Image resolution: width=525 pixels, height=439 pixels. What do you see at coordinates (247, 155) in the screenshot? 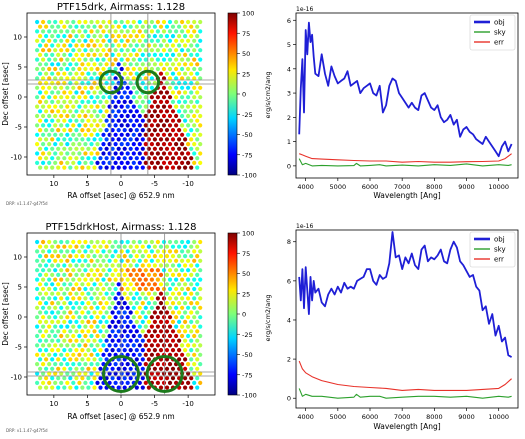
I see `colorbar-tick-label: -75` at bounding box center [247, 155].